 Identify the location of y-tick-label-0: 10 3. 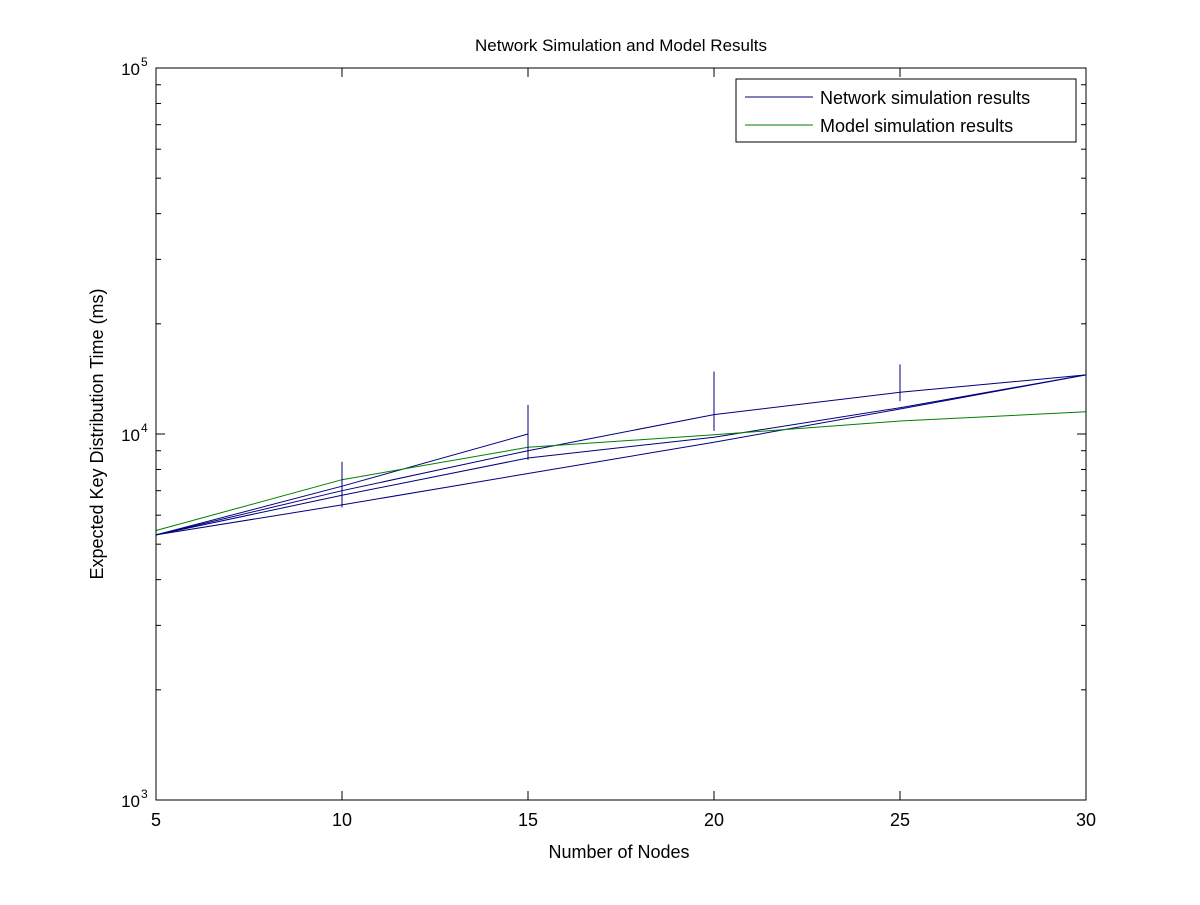
(134, 799).